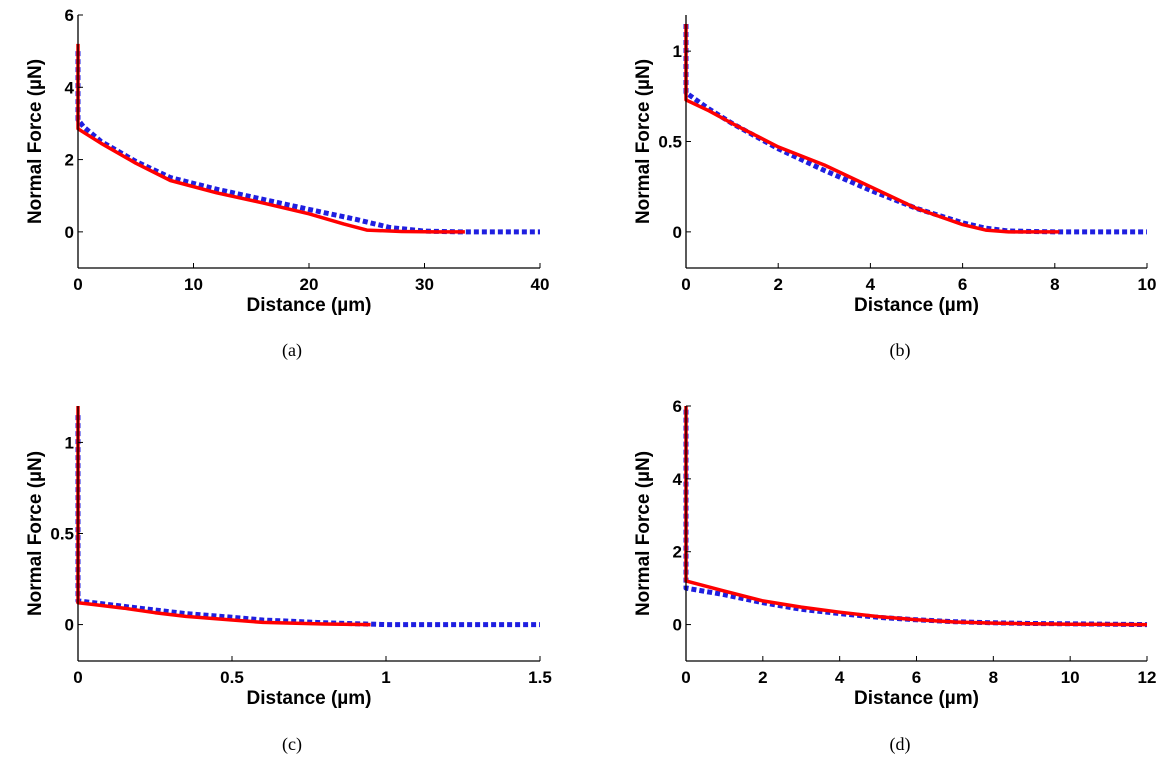 The image size is (1168, 770). What do you see at coordinates (385, 677) in the screenshot?
I see `x-tick-label: 1` at bounding box center [385, 677].